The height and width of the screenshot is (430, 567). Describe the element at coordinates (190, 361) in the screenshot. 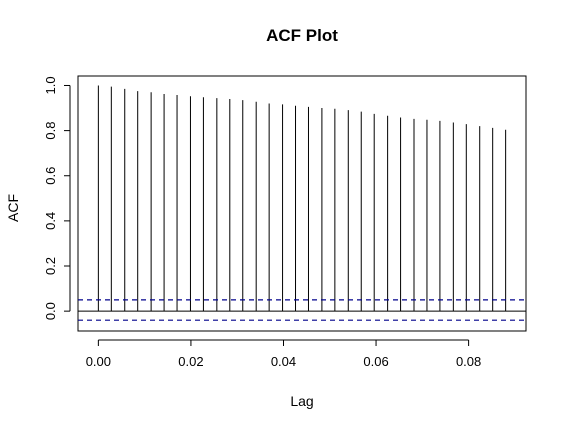

I see `x-tick-label: 0.02` at that location.